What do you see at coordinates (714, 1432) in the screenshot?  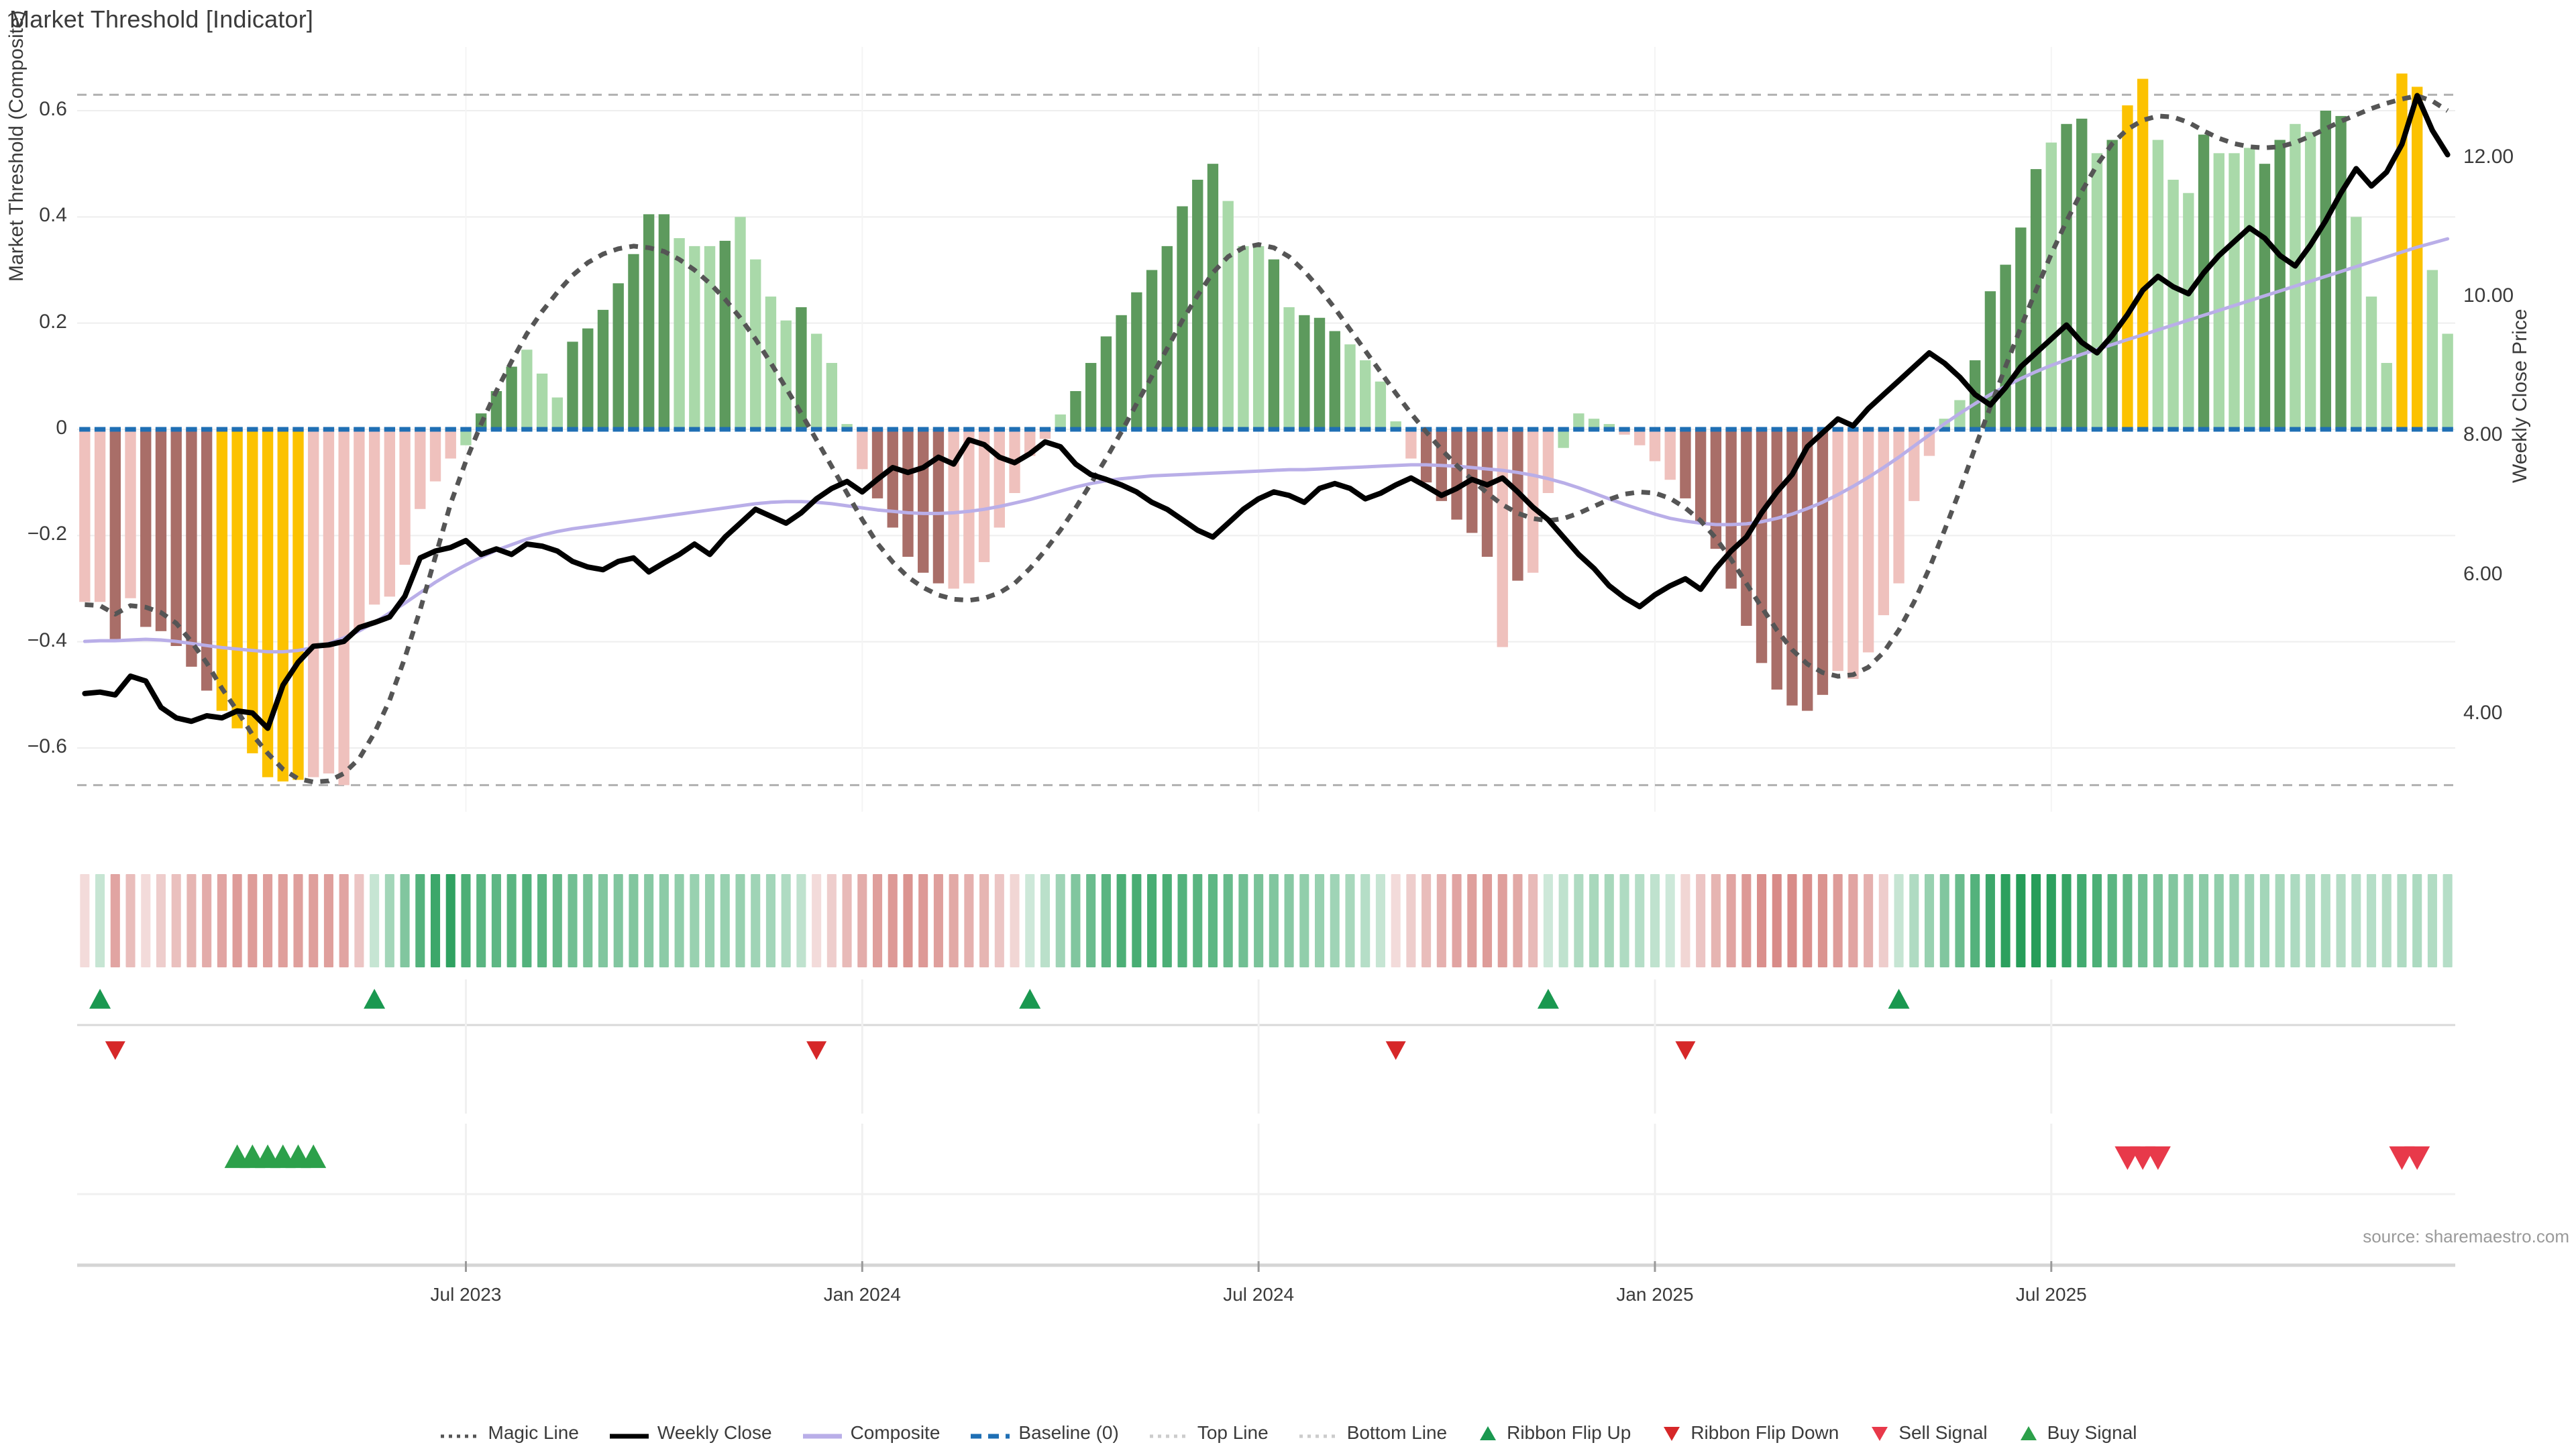 I see `legend-item-label: Weekly Close` at bounding box center [714, 1432].